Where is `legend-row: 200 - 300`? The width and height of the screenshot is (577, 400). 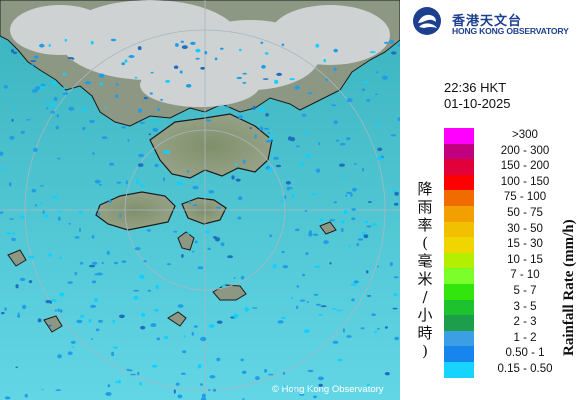
legend-row: 200 - 300 is located at coordinates (510, 151).